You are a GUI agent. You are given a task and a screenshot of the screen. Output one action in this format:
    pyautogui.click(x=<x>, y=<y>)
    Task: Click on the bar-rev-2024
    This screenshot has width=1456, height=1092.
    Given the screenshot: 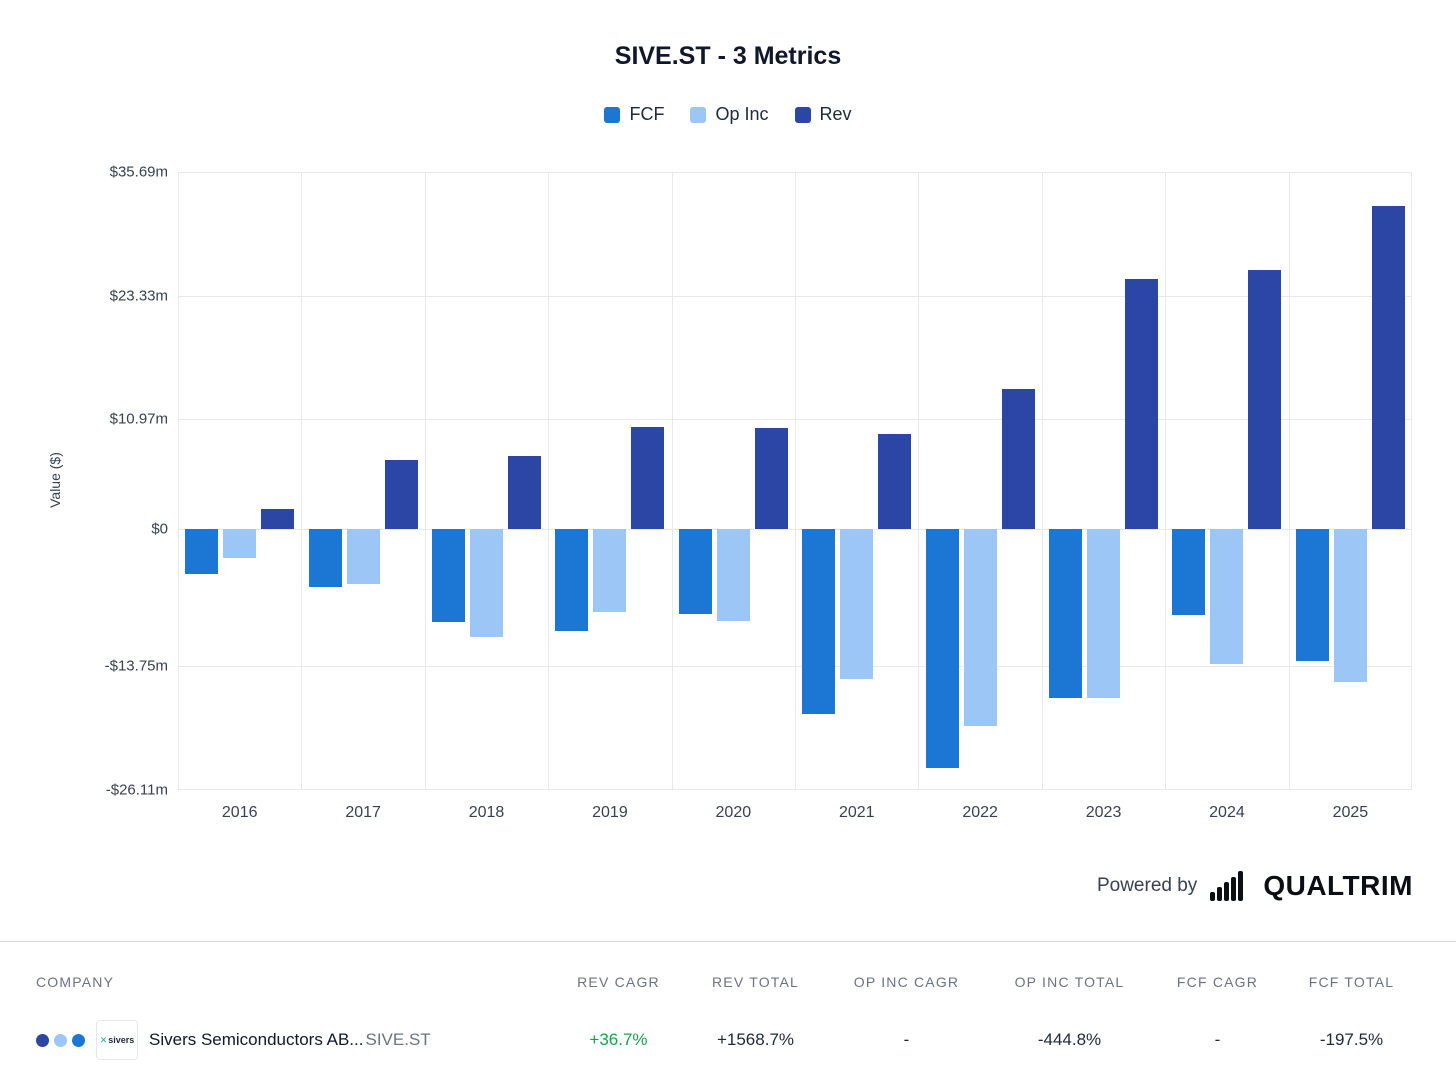 What is the action you would take?
    pyautogui.click(x=1265, y=399)
    